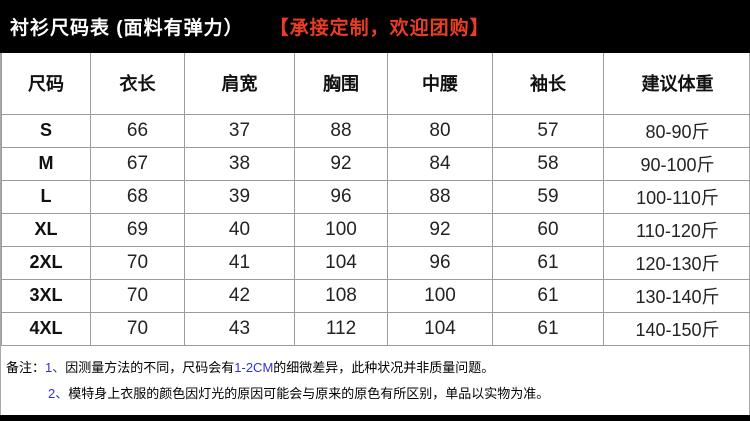 The image size is (750, 421). What do you see at coordinates (239, 163) in the screenshot?
I see `data-cell: 38` at bounding box center [239, 163].